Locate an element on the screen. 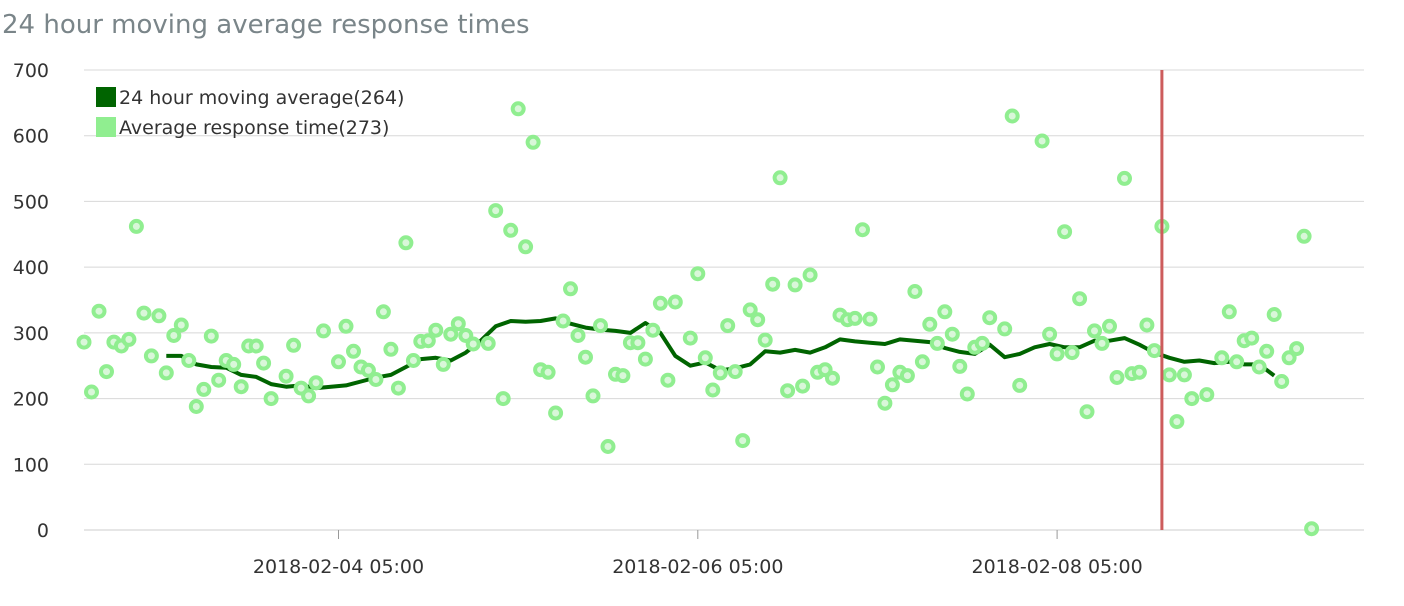 The image size is (1404, 606). legend-label-response-time: Average response time(273) is located at coordinates (254, 128).